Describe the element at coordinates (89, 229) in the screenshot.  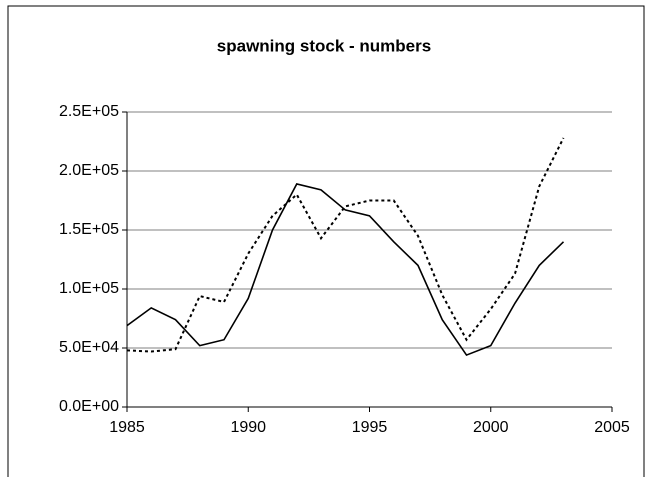
I see `y-tick-label: 1.5E+05` at that location.